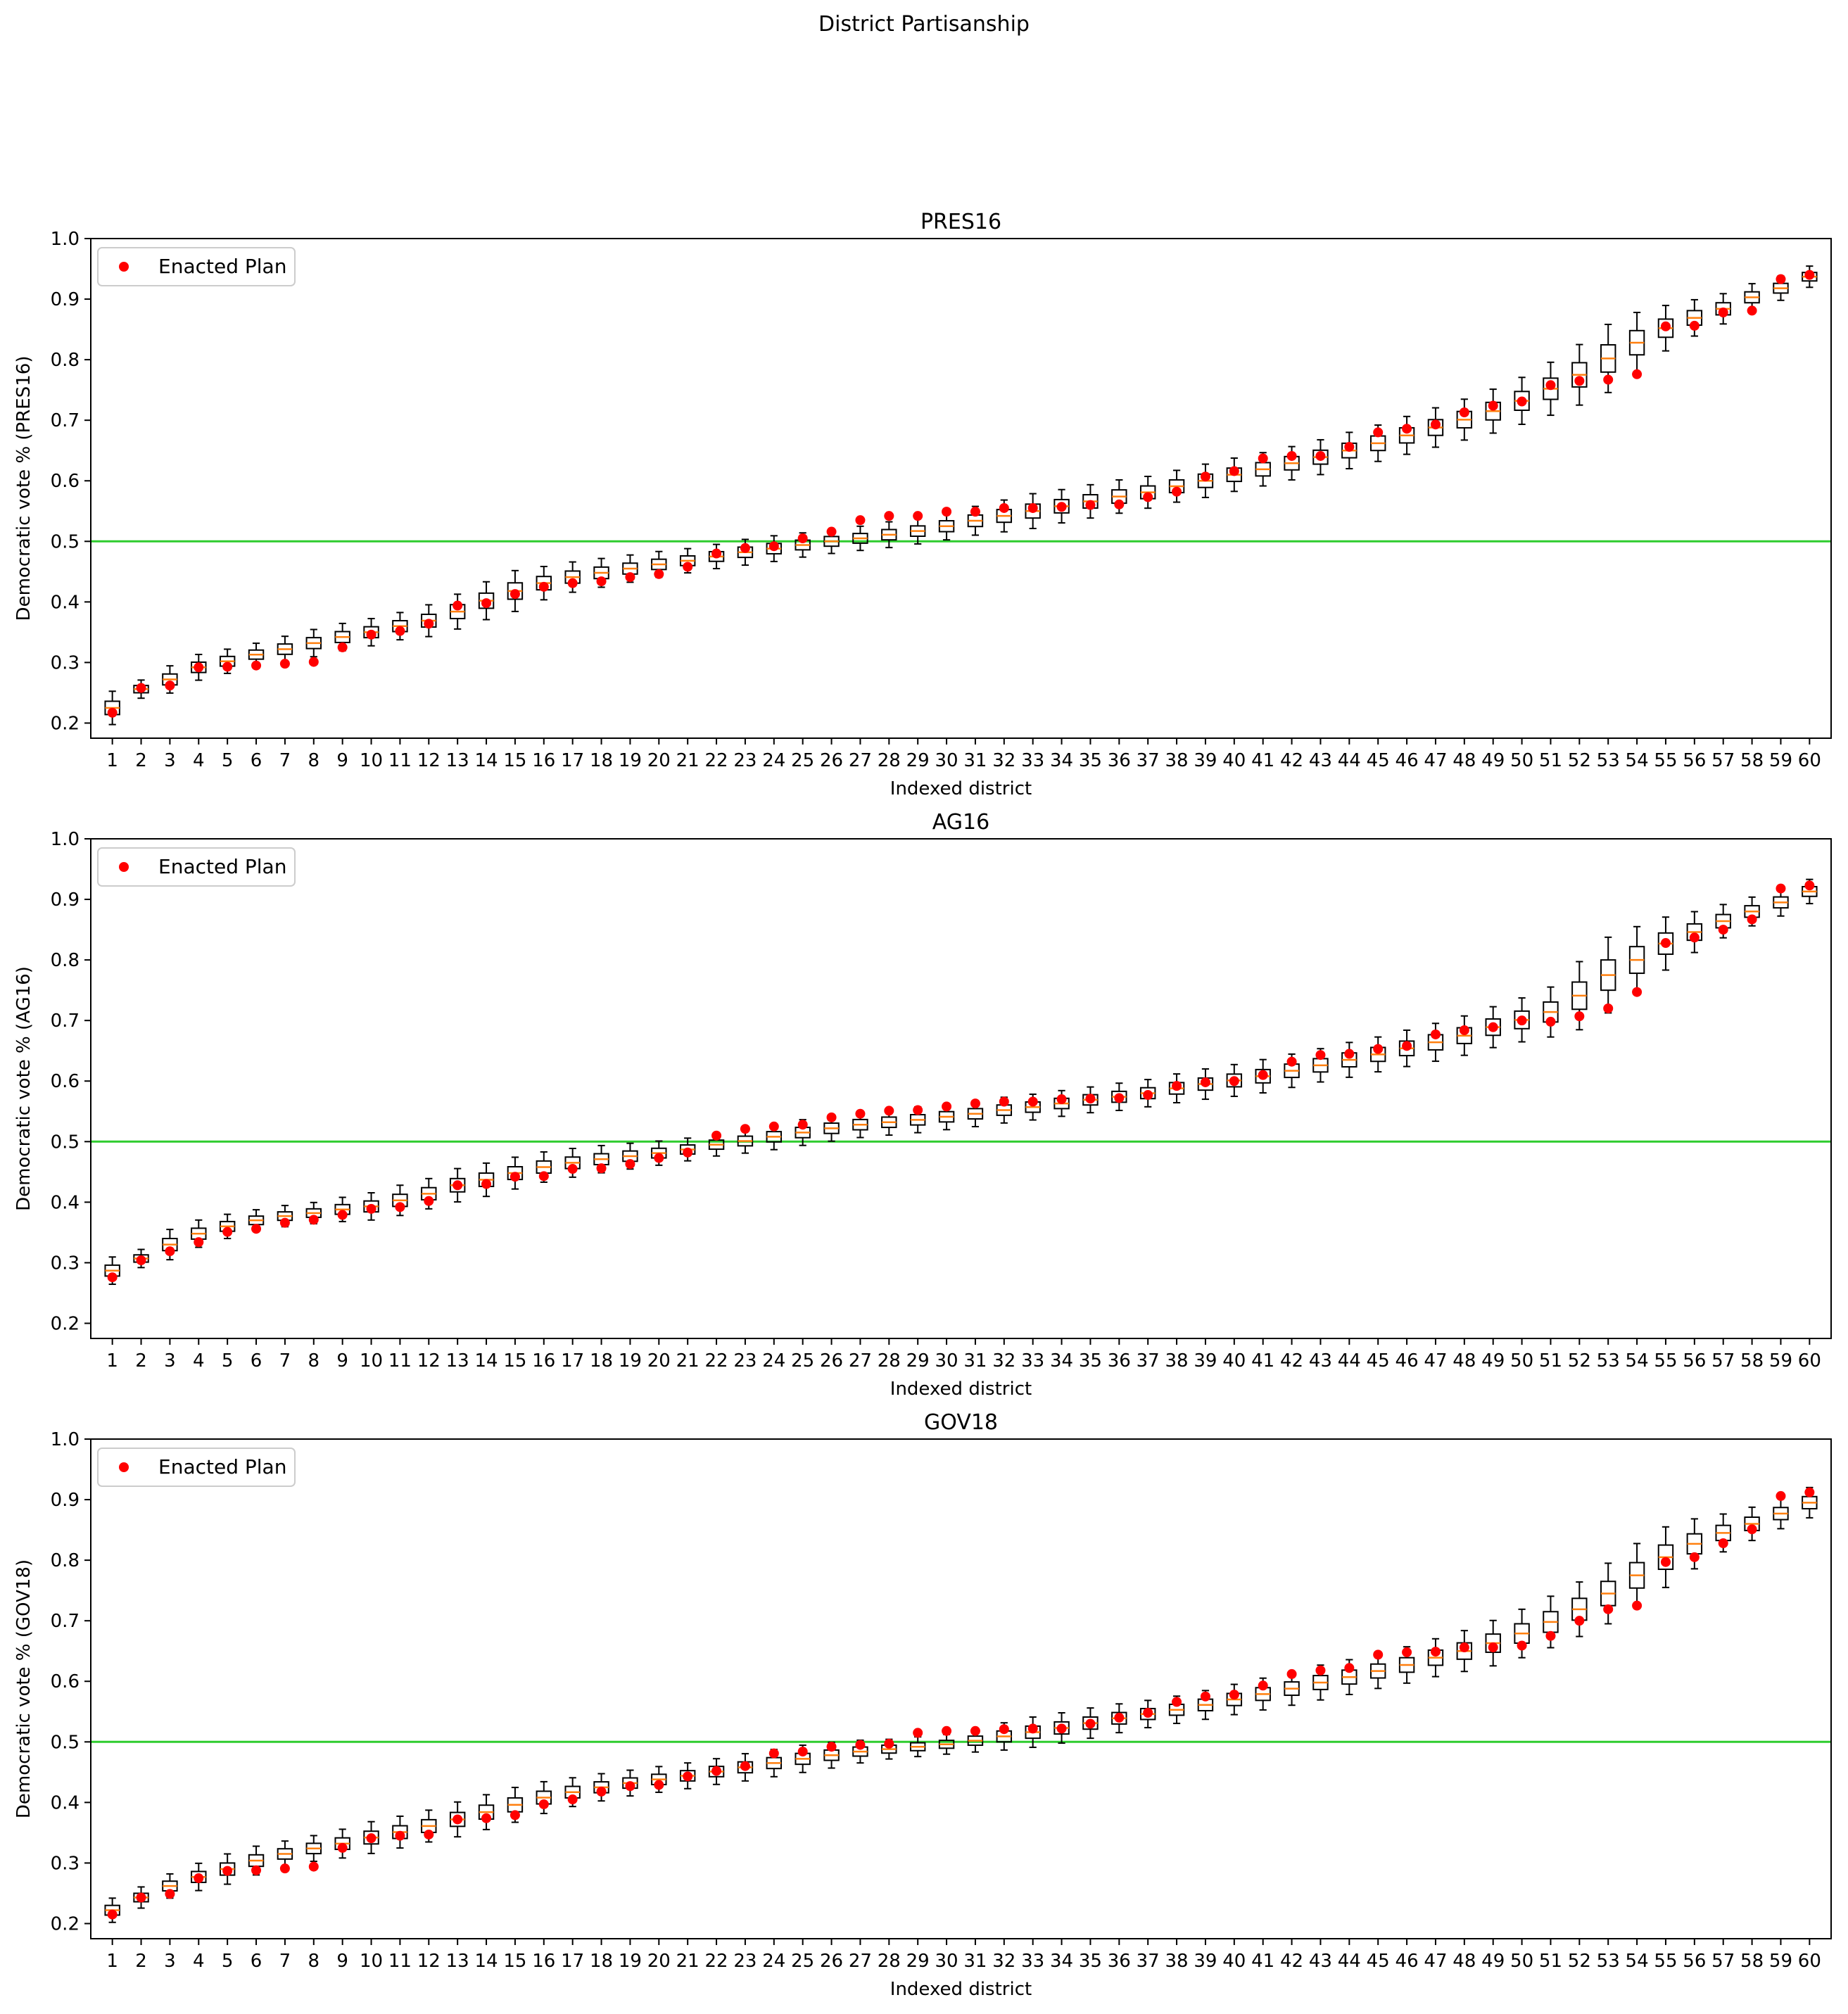  Describe the element at coordinates (222, 866) in the screenshot. I see `legend-label: Enacted Plan` at that location.